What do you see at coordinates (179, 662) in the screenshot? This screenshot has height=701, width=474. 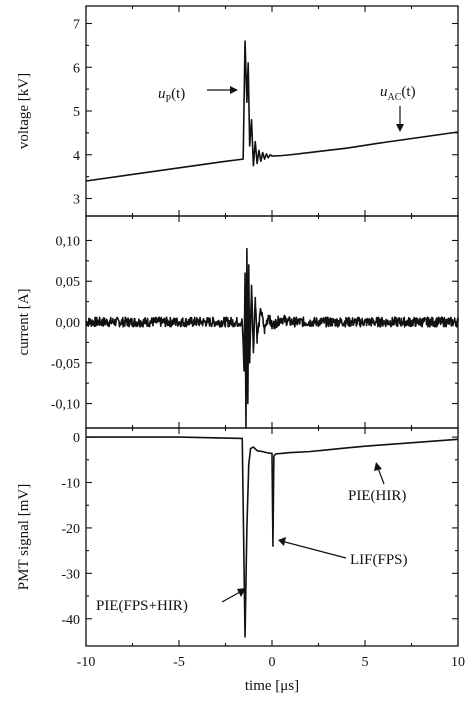 I see `time-x-tick-label: -5` at bounding box center [179, 662].